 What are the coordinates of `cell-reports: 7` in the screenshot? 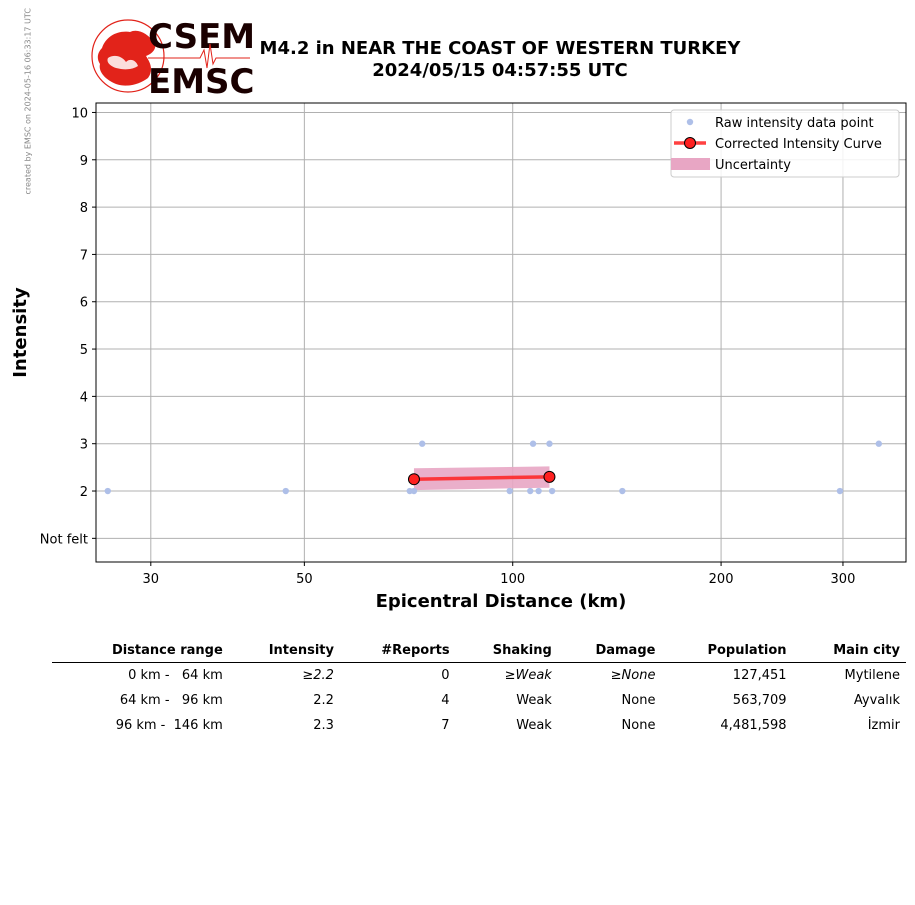 It's located at (445, 725).